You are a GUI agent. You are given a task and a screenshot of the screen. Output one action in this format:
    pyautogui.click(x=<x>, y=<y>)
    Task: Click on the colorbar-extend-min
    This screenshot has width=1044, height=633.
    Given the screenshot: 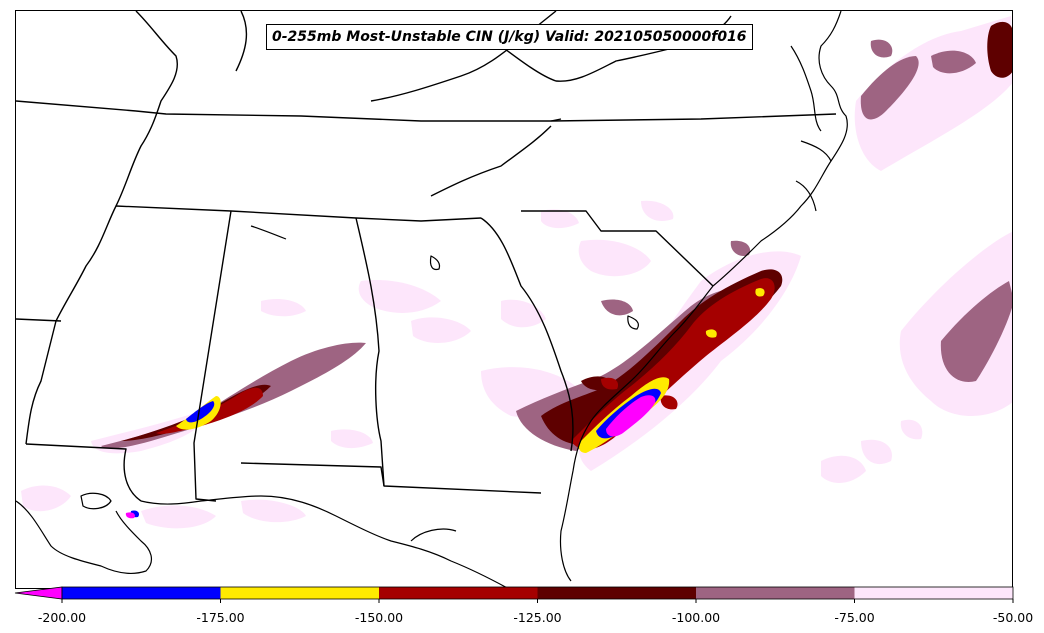 What is the action you would take?
    pyautogui.click(x=38, y=593)
    